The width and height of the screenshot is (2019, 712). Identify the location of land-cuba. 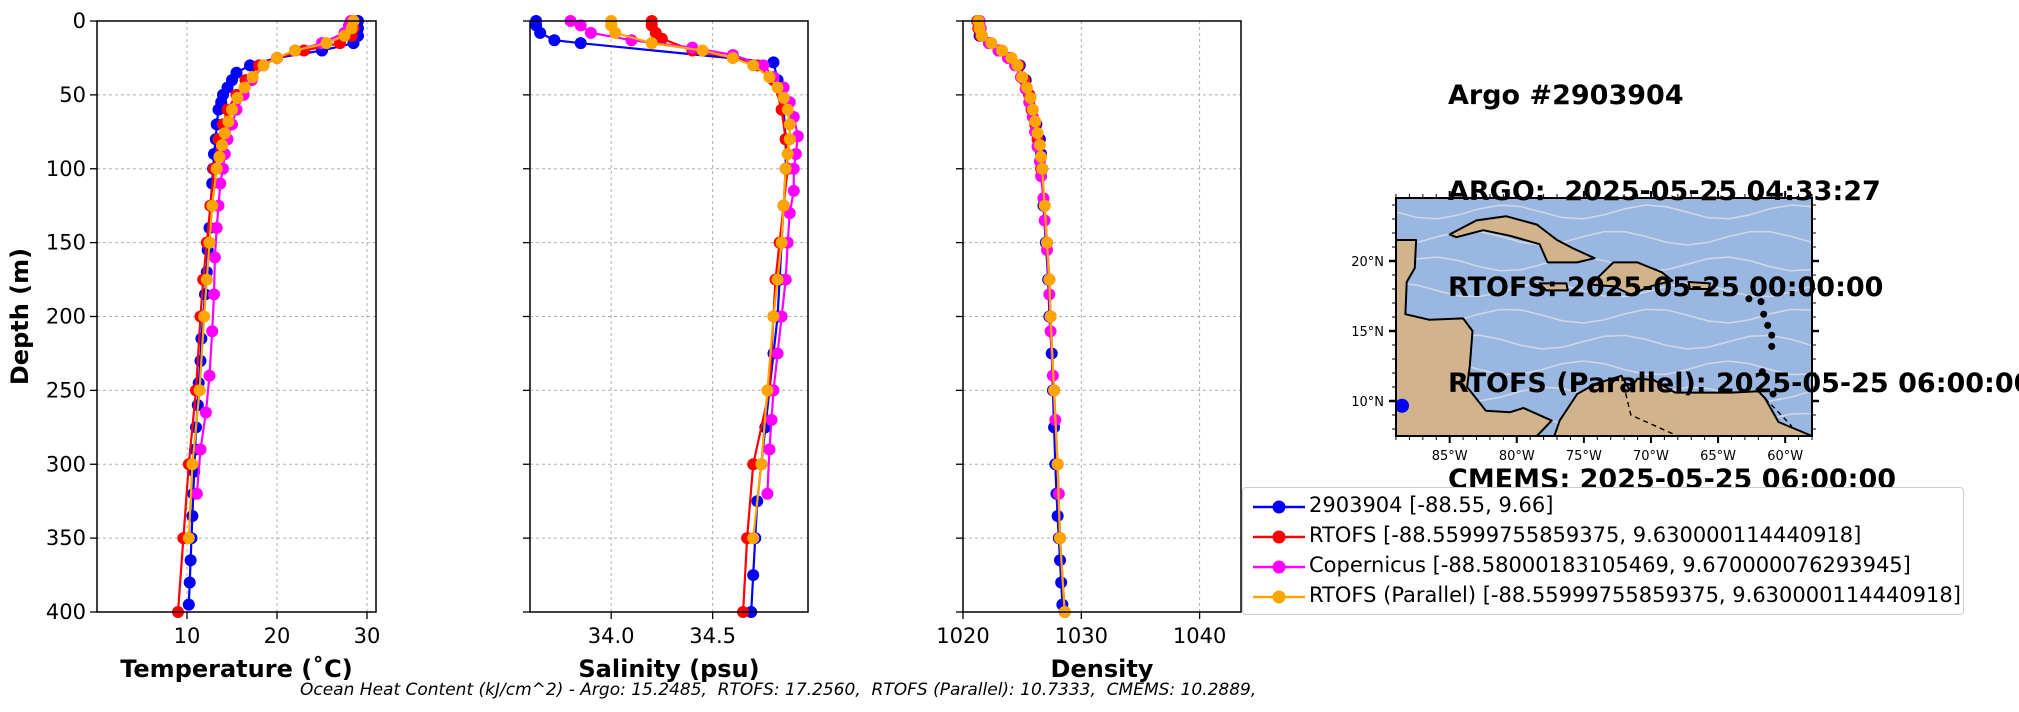
(1522, 239).